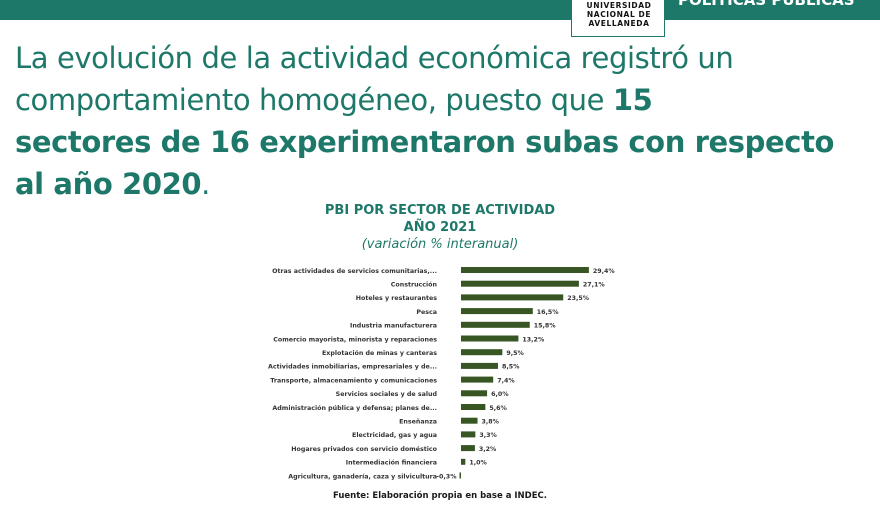 This screenshot has height=512, width=880. I want to click on value-label: 5,6%, so click(498, 408).